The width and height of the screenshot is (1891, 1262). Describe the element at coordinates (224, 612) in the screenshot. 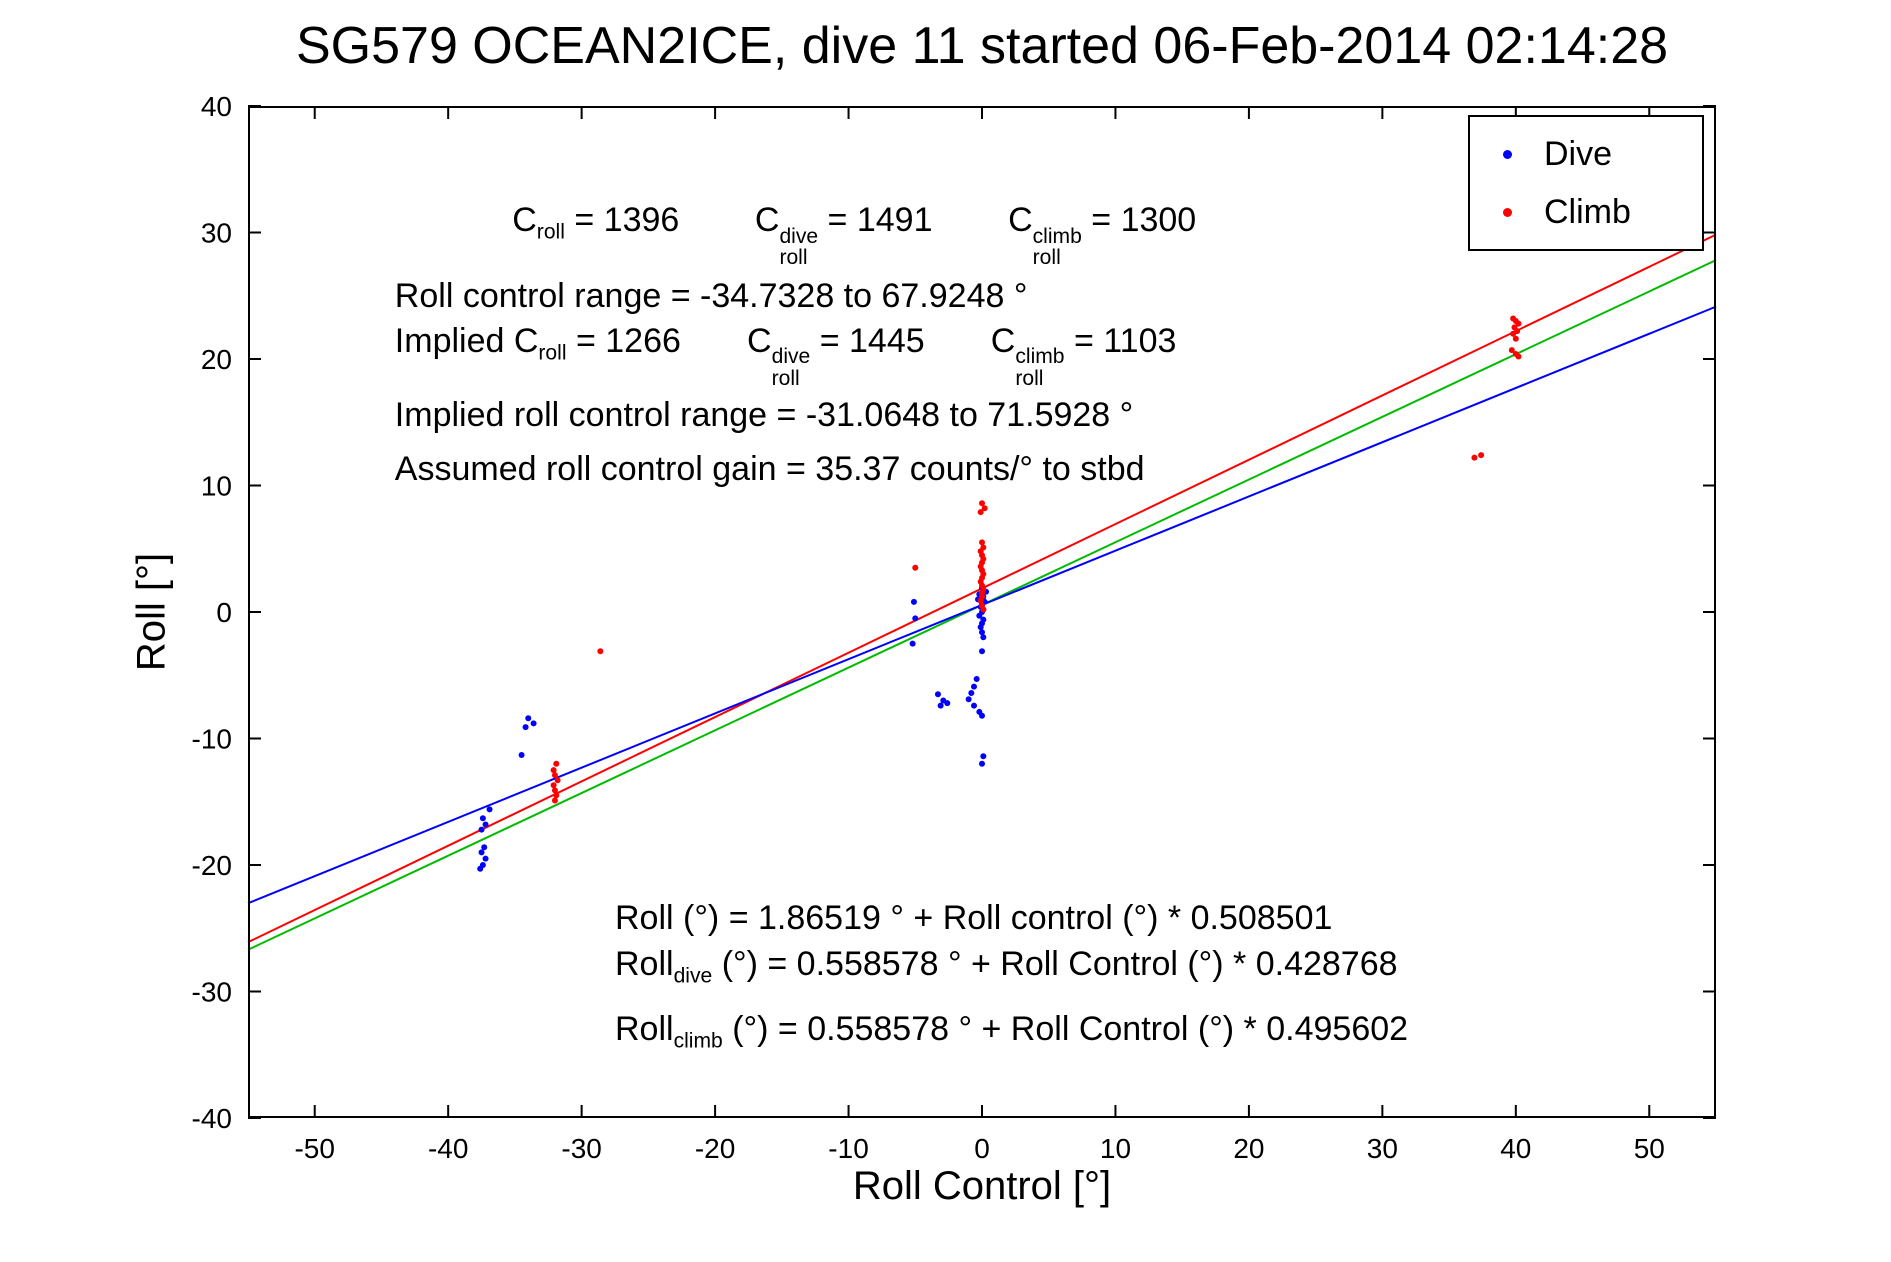

I see `y-tick-label: 0` at that location.